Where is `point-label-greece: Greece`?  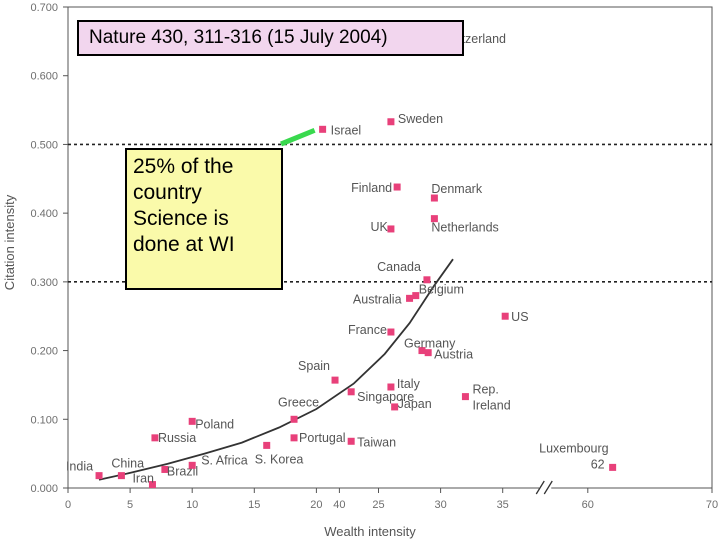 point-label-greece: Greece is located at coordinates (298, 402).